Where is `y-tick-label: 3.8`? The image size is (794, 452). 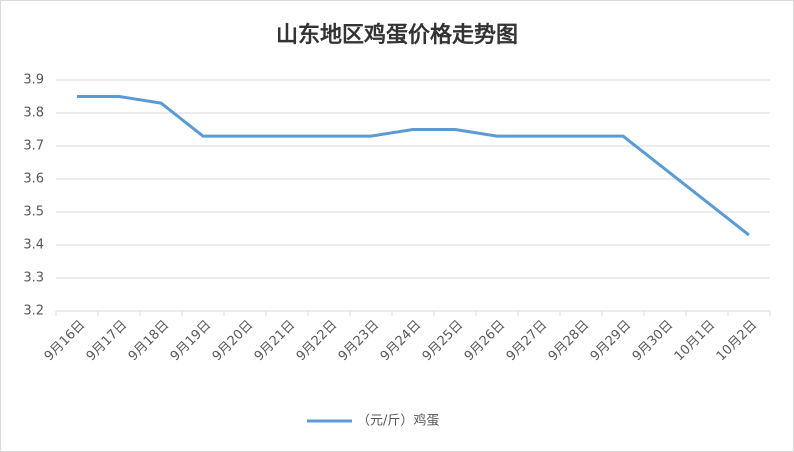 y-tick-label: 3.8 is located at coordinates (33, 113).